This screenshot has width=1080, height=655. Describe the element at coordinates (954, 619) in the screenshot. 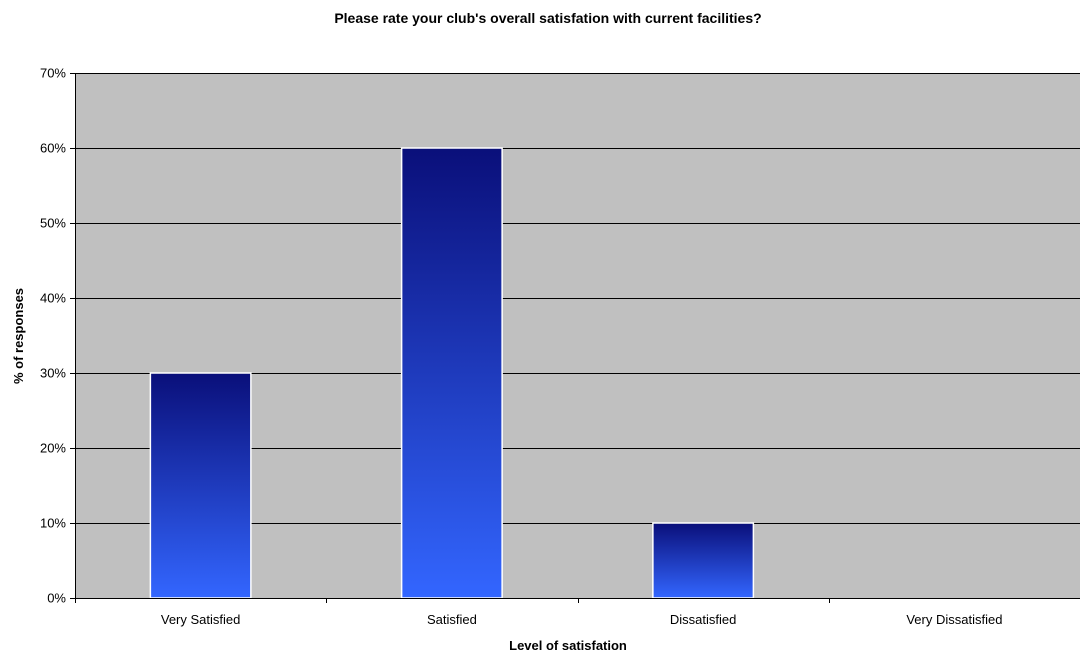

I see `x-tick-label: Very Dissatisfied` at that location.